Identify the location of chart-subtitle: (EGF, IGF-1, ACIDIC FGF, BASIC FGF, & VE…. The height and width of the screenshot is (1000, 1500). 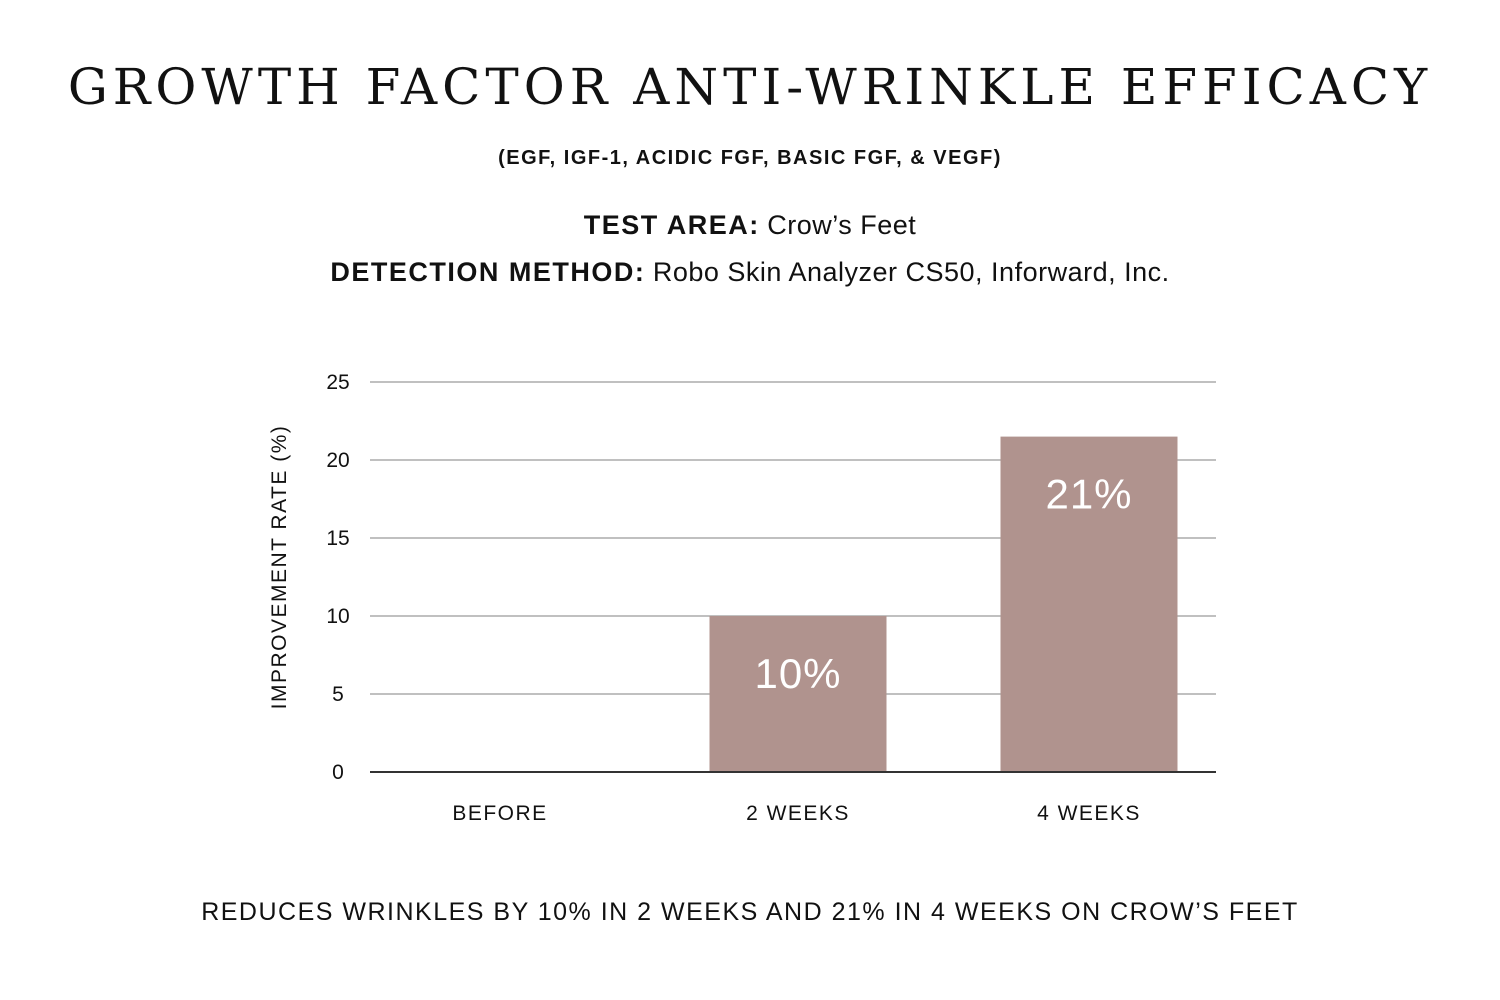
(750, 158).